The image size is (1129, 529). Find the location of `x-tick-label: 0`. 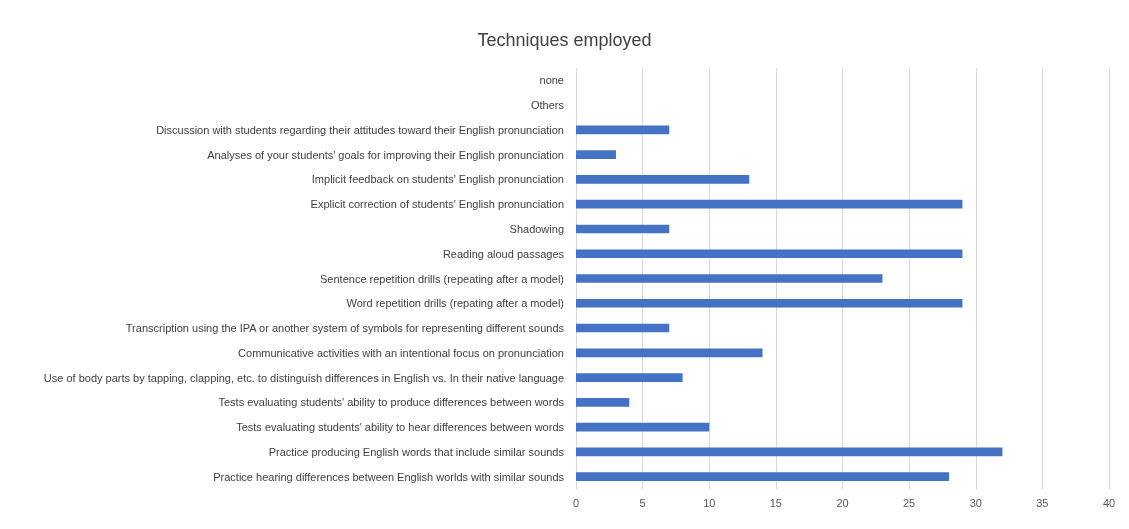

x-tick-label: 0 is located at coordinates (576, 502).